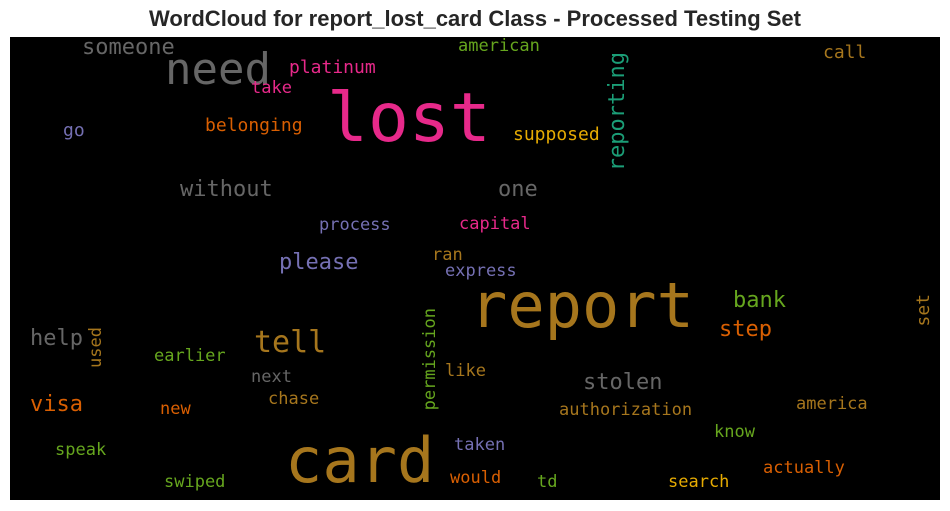 Image resolution: width=950 pixels, height=511 pixels. I want to click on word-next: next, so click(271, 377).